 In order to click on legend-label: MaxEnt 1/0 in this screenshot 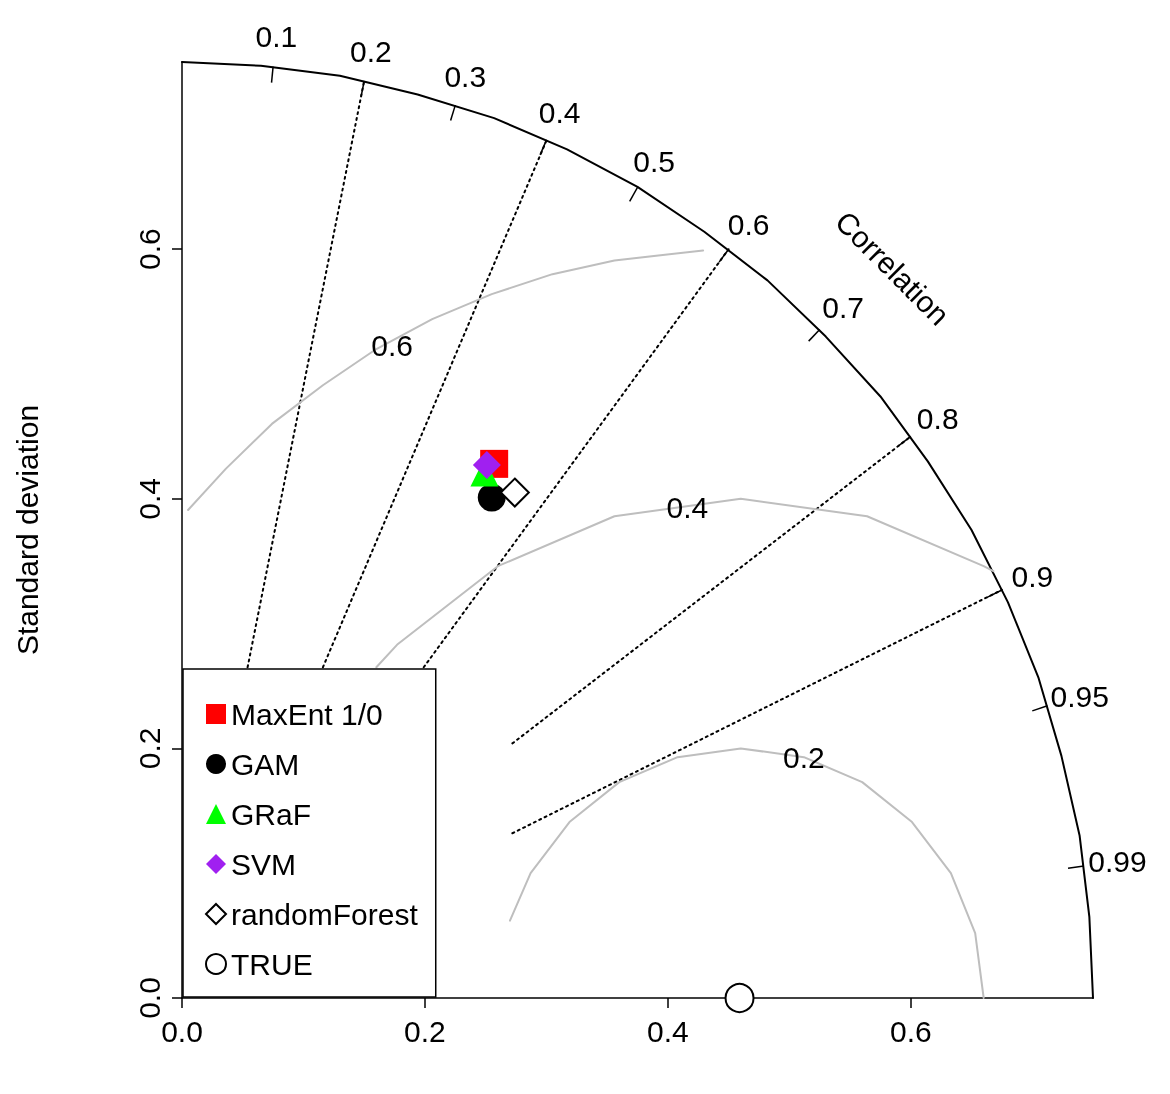, I will do `click(307, 714)`.